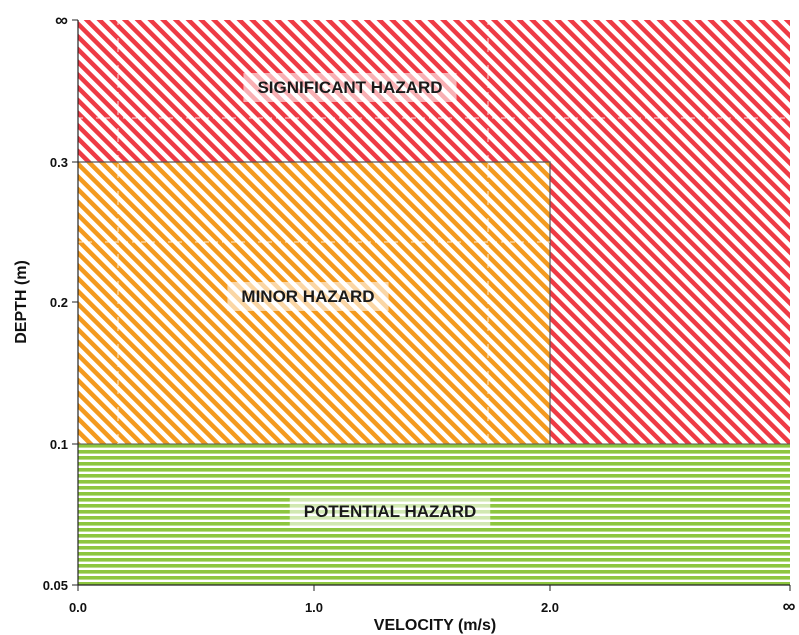  Describe the element at coordinates (314, 607) in the screenshot. I see `x-tick-label: 1.0` at that location.